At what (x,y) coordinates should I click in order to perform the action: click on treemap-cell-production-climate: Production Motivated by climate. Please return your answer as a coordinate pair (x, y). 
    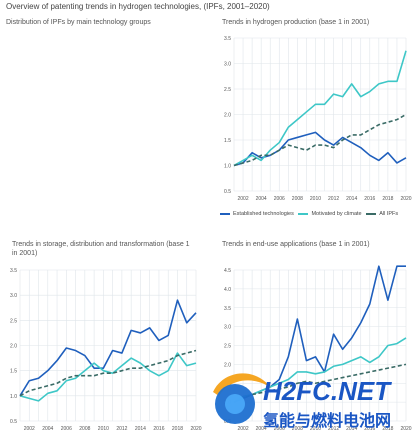
    Looking at the image, I should click on (29, 46).